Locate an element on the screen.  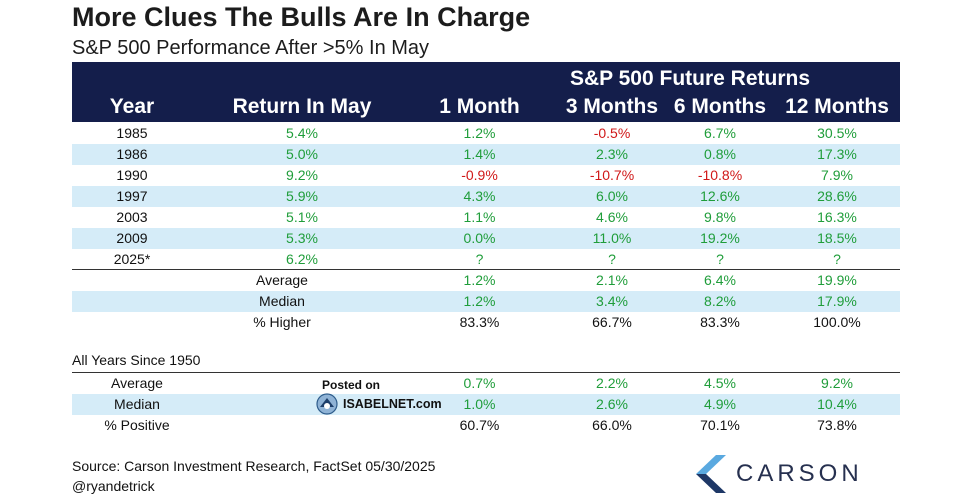
cell-12-months: 7.9% is located at coordinates (837, 175).